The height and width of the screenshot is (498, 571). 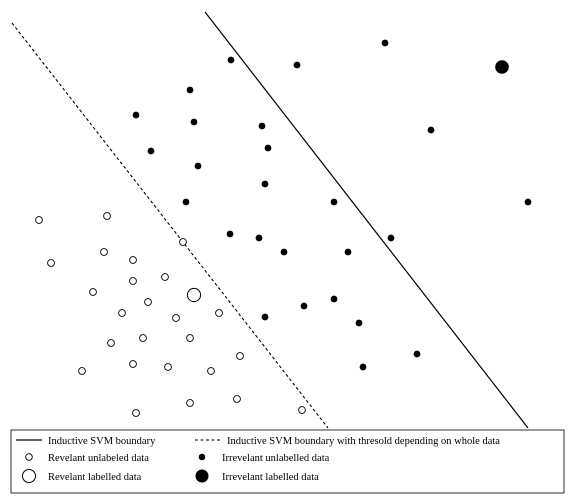 I want to click on legend-solid-line-label: Inductive SVM boundary, so click(x=102, y=441).